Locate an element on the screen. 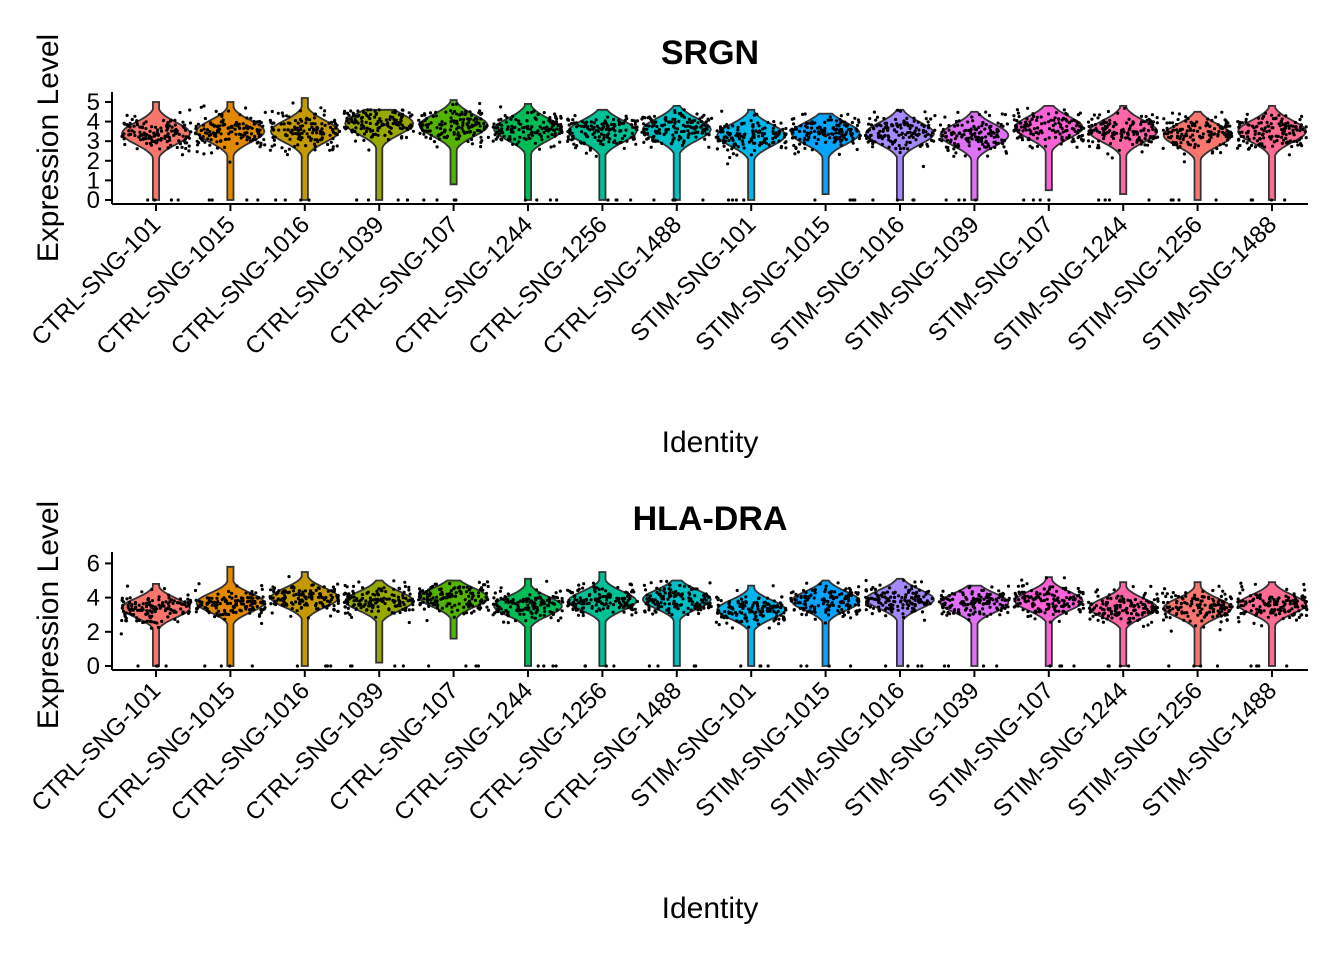  y-tick-label: 6 is located at coordinates (93, 563).